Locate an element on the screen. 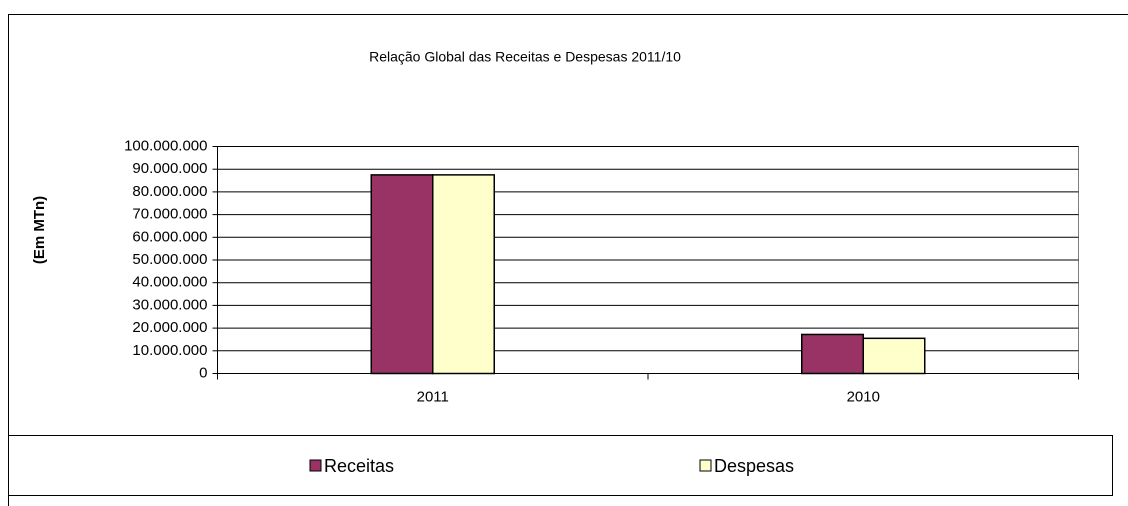 The width and height of the screenshot is (1128, 506). y-tick-label: 20.000.000 is located at coordinates (169, 327).